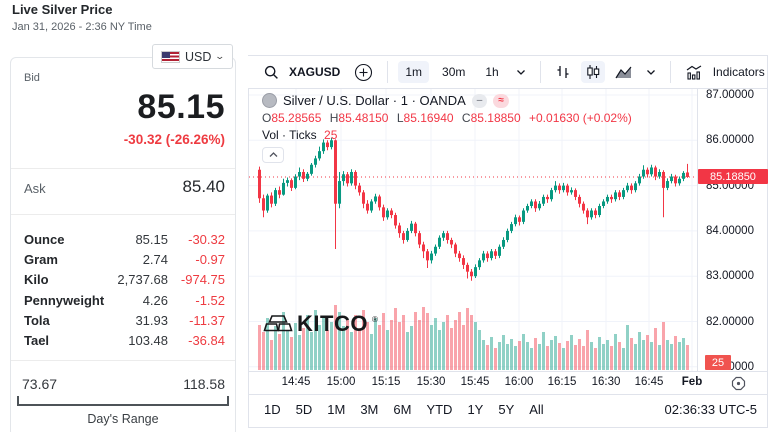 Image resolution: width=770 pixels, height=432 pixels. Describe the element at coordinates (400, 118) in the screenshot. I see `low-label: L` at that location.